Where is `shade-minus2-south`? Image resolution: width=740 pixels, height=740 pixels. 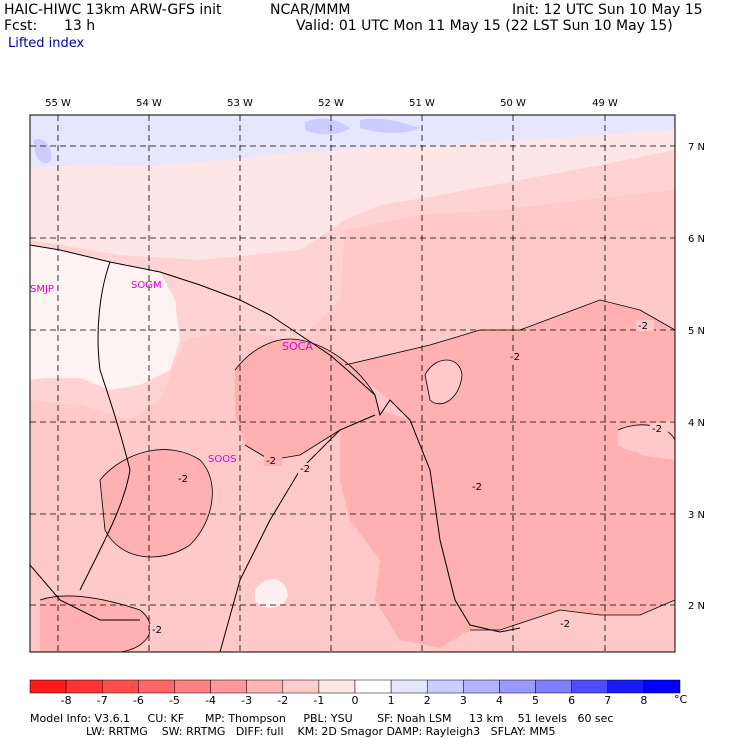
shade-minus2-south is located at coordinates (405, 529).